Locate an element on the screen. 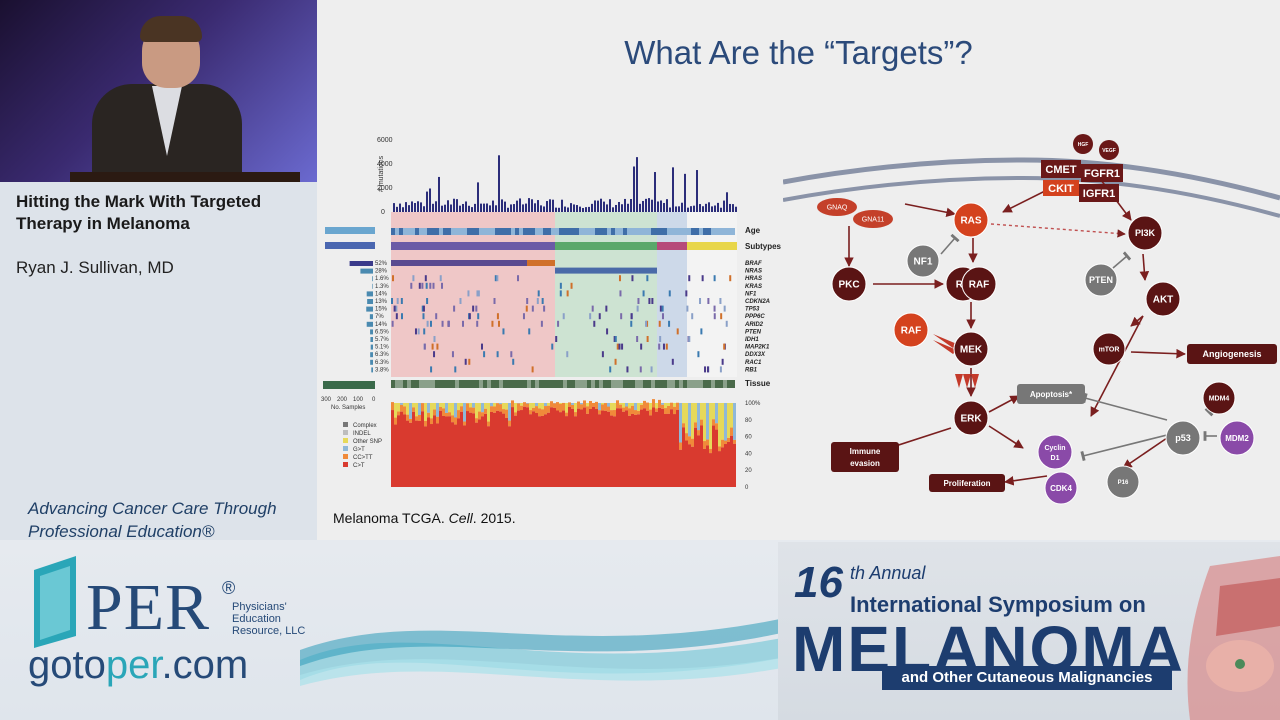 This screenshot has height=720, width=1280. subtype-region-ras is located at coordinates (606, 294).